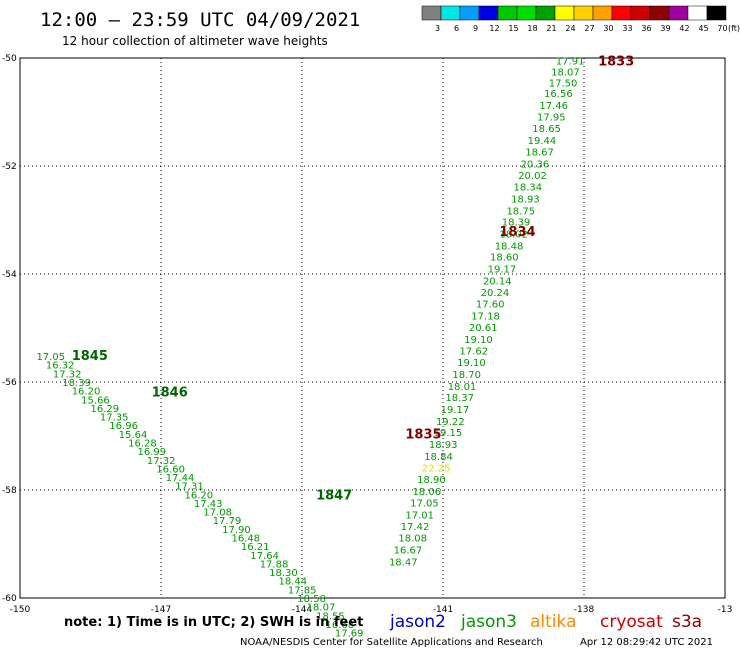  What do you see at coordinates (532, 176) in the screenshot?
I see `swh-point: 20.02` at bounding box center [532, 176].